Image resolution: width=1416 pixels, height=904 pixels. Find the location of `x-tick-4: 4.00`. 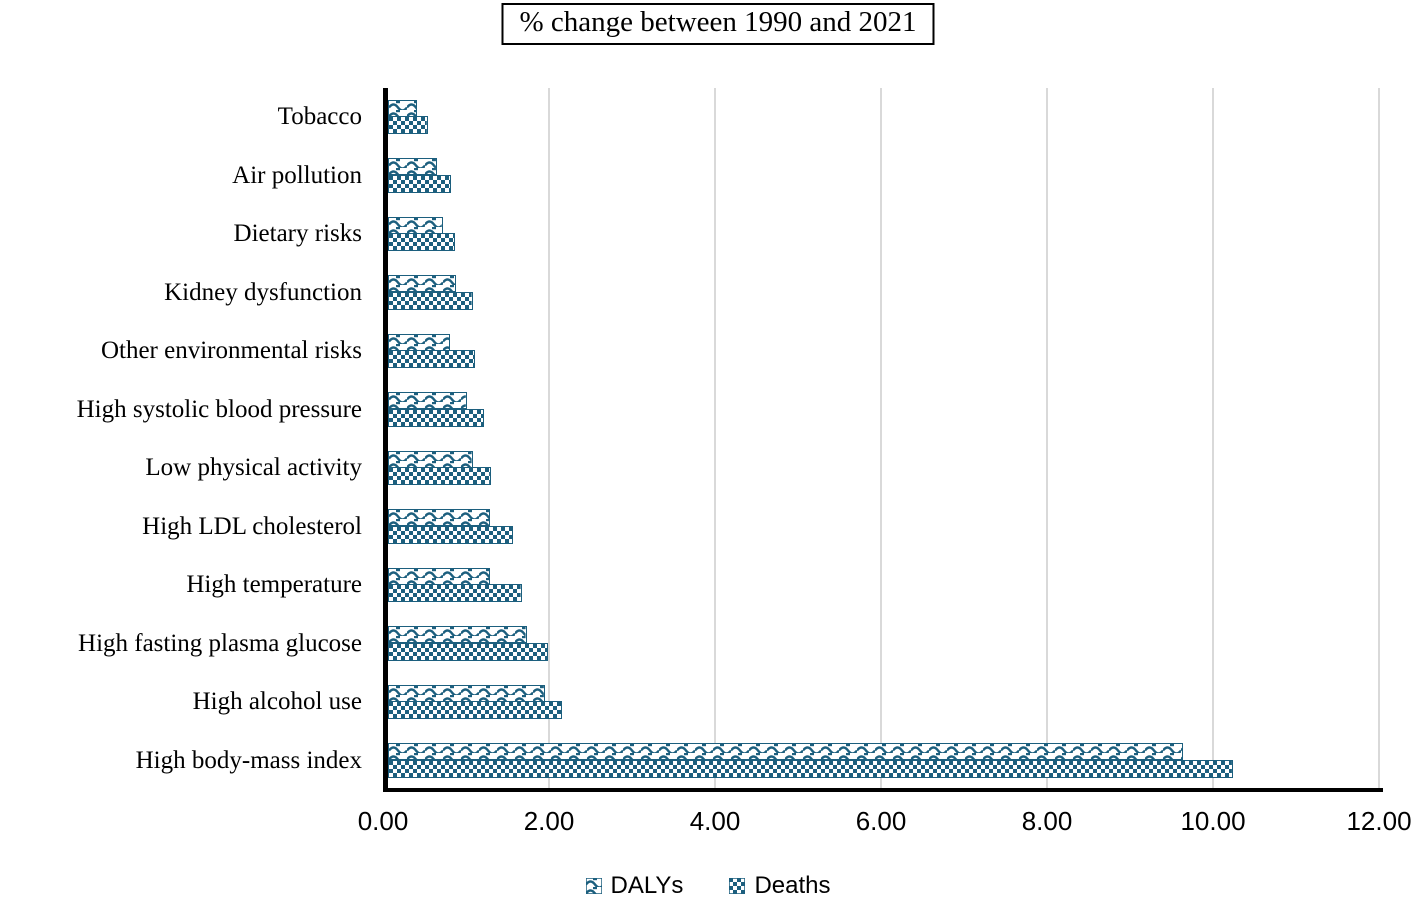

x-tick-4: 4.00 is located at coordinates (715, 821).